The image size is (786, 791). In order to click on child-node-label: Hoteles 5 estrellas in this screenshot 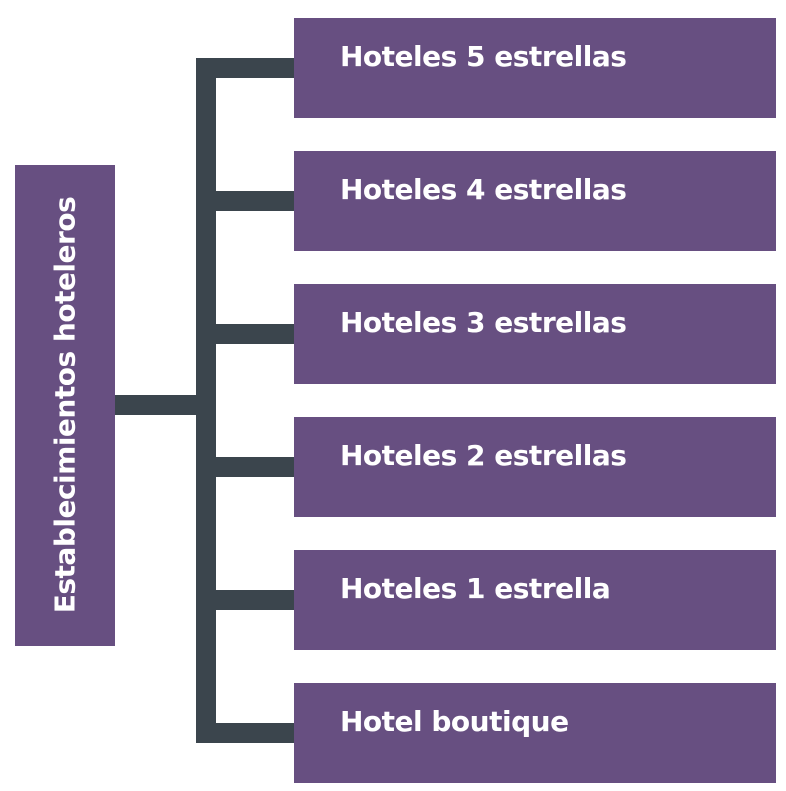, I will do `click(483, 56)`.